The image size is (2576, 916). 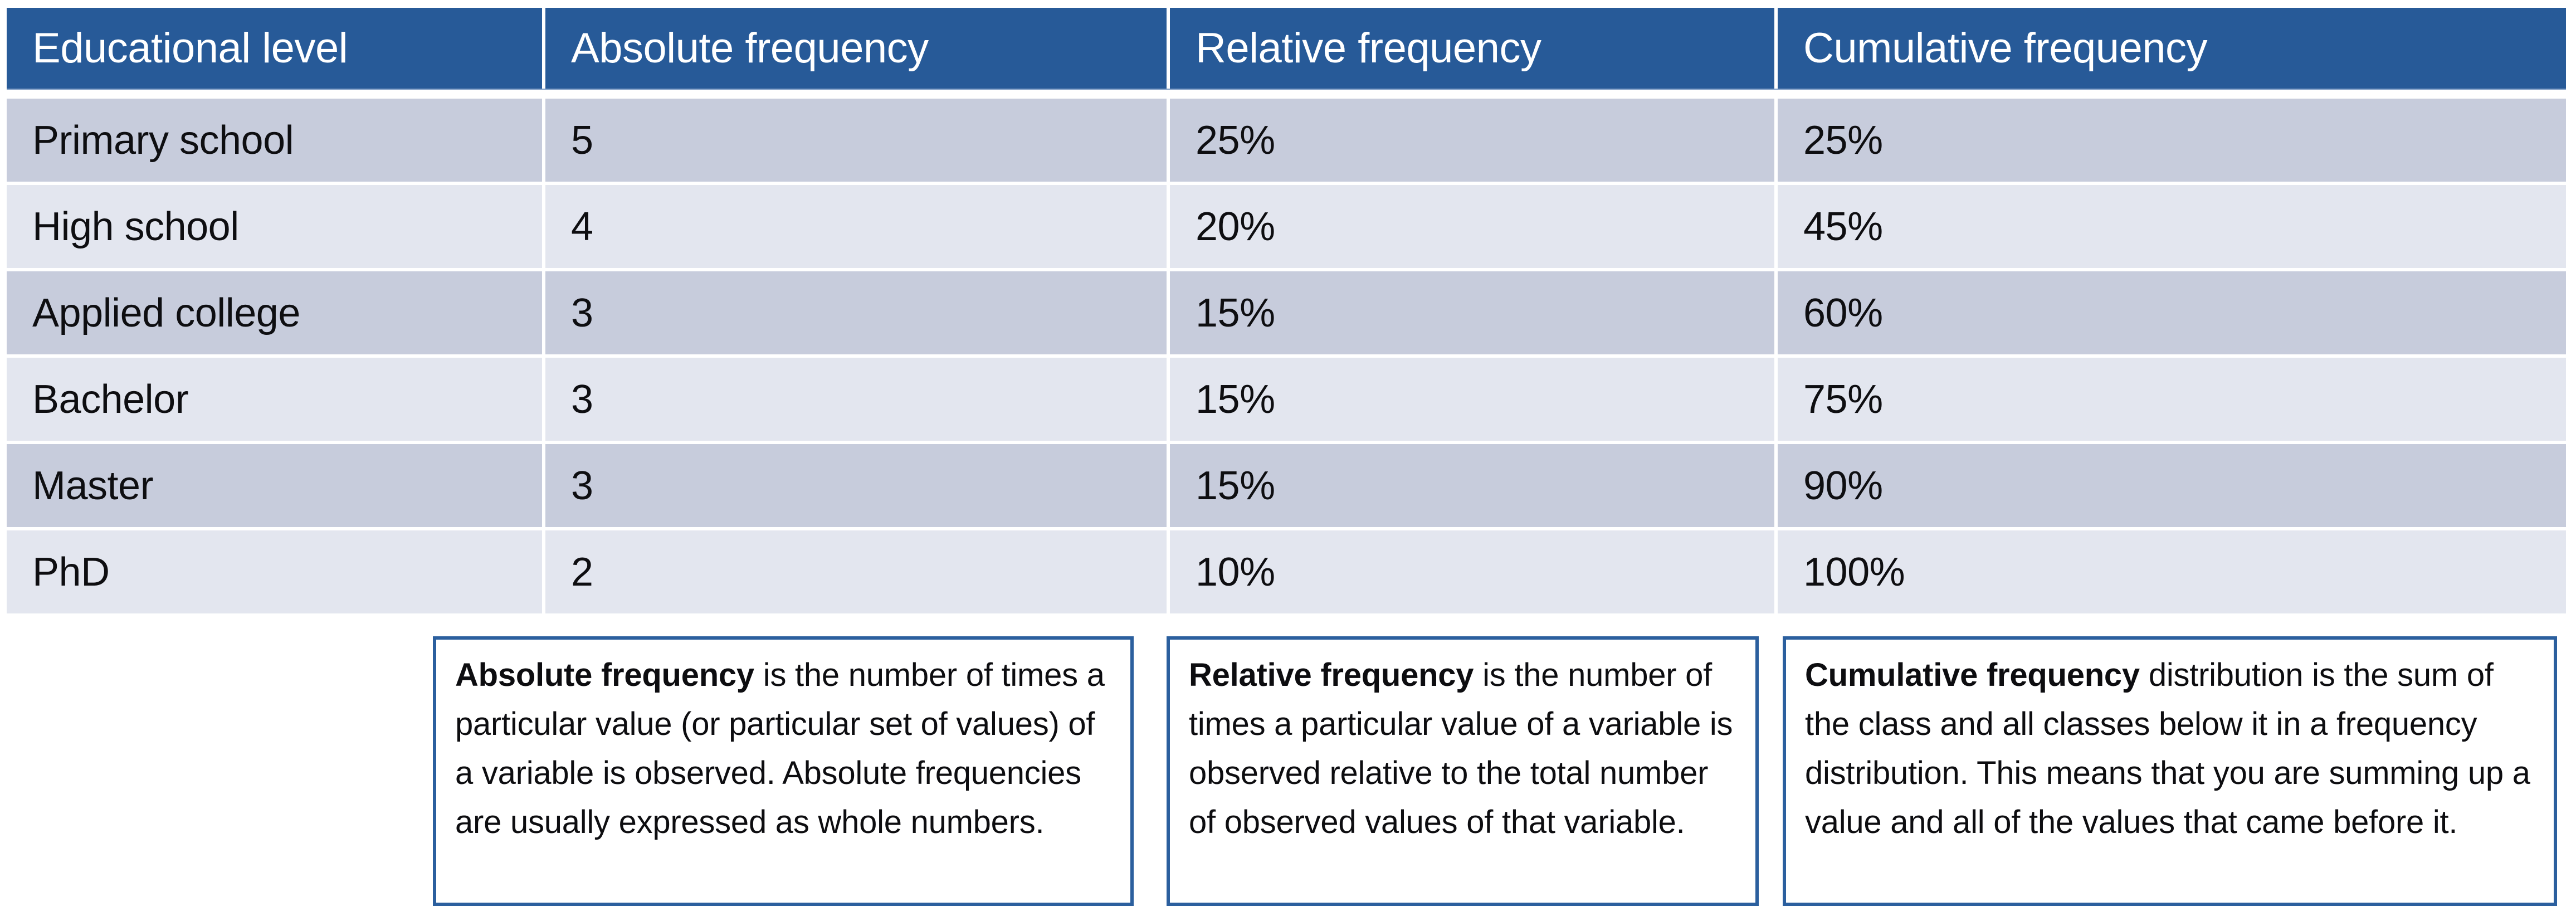 I want to click on cell-level: High school, so click(x=274, y=226).